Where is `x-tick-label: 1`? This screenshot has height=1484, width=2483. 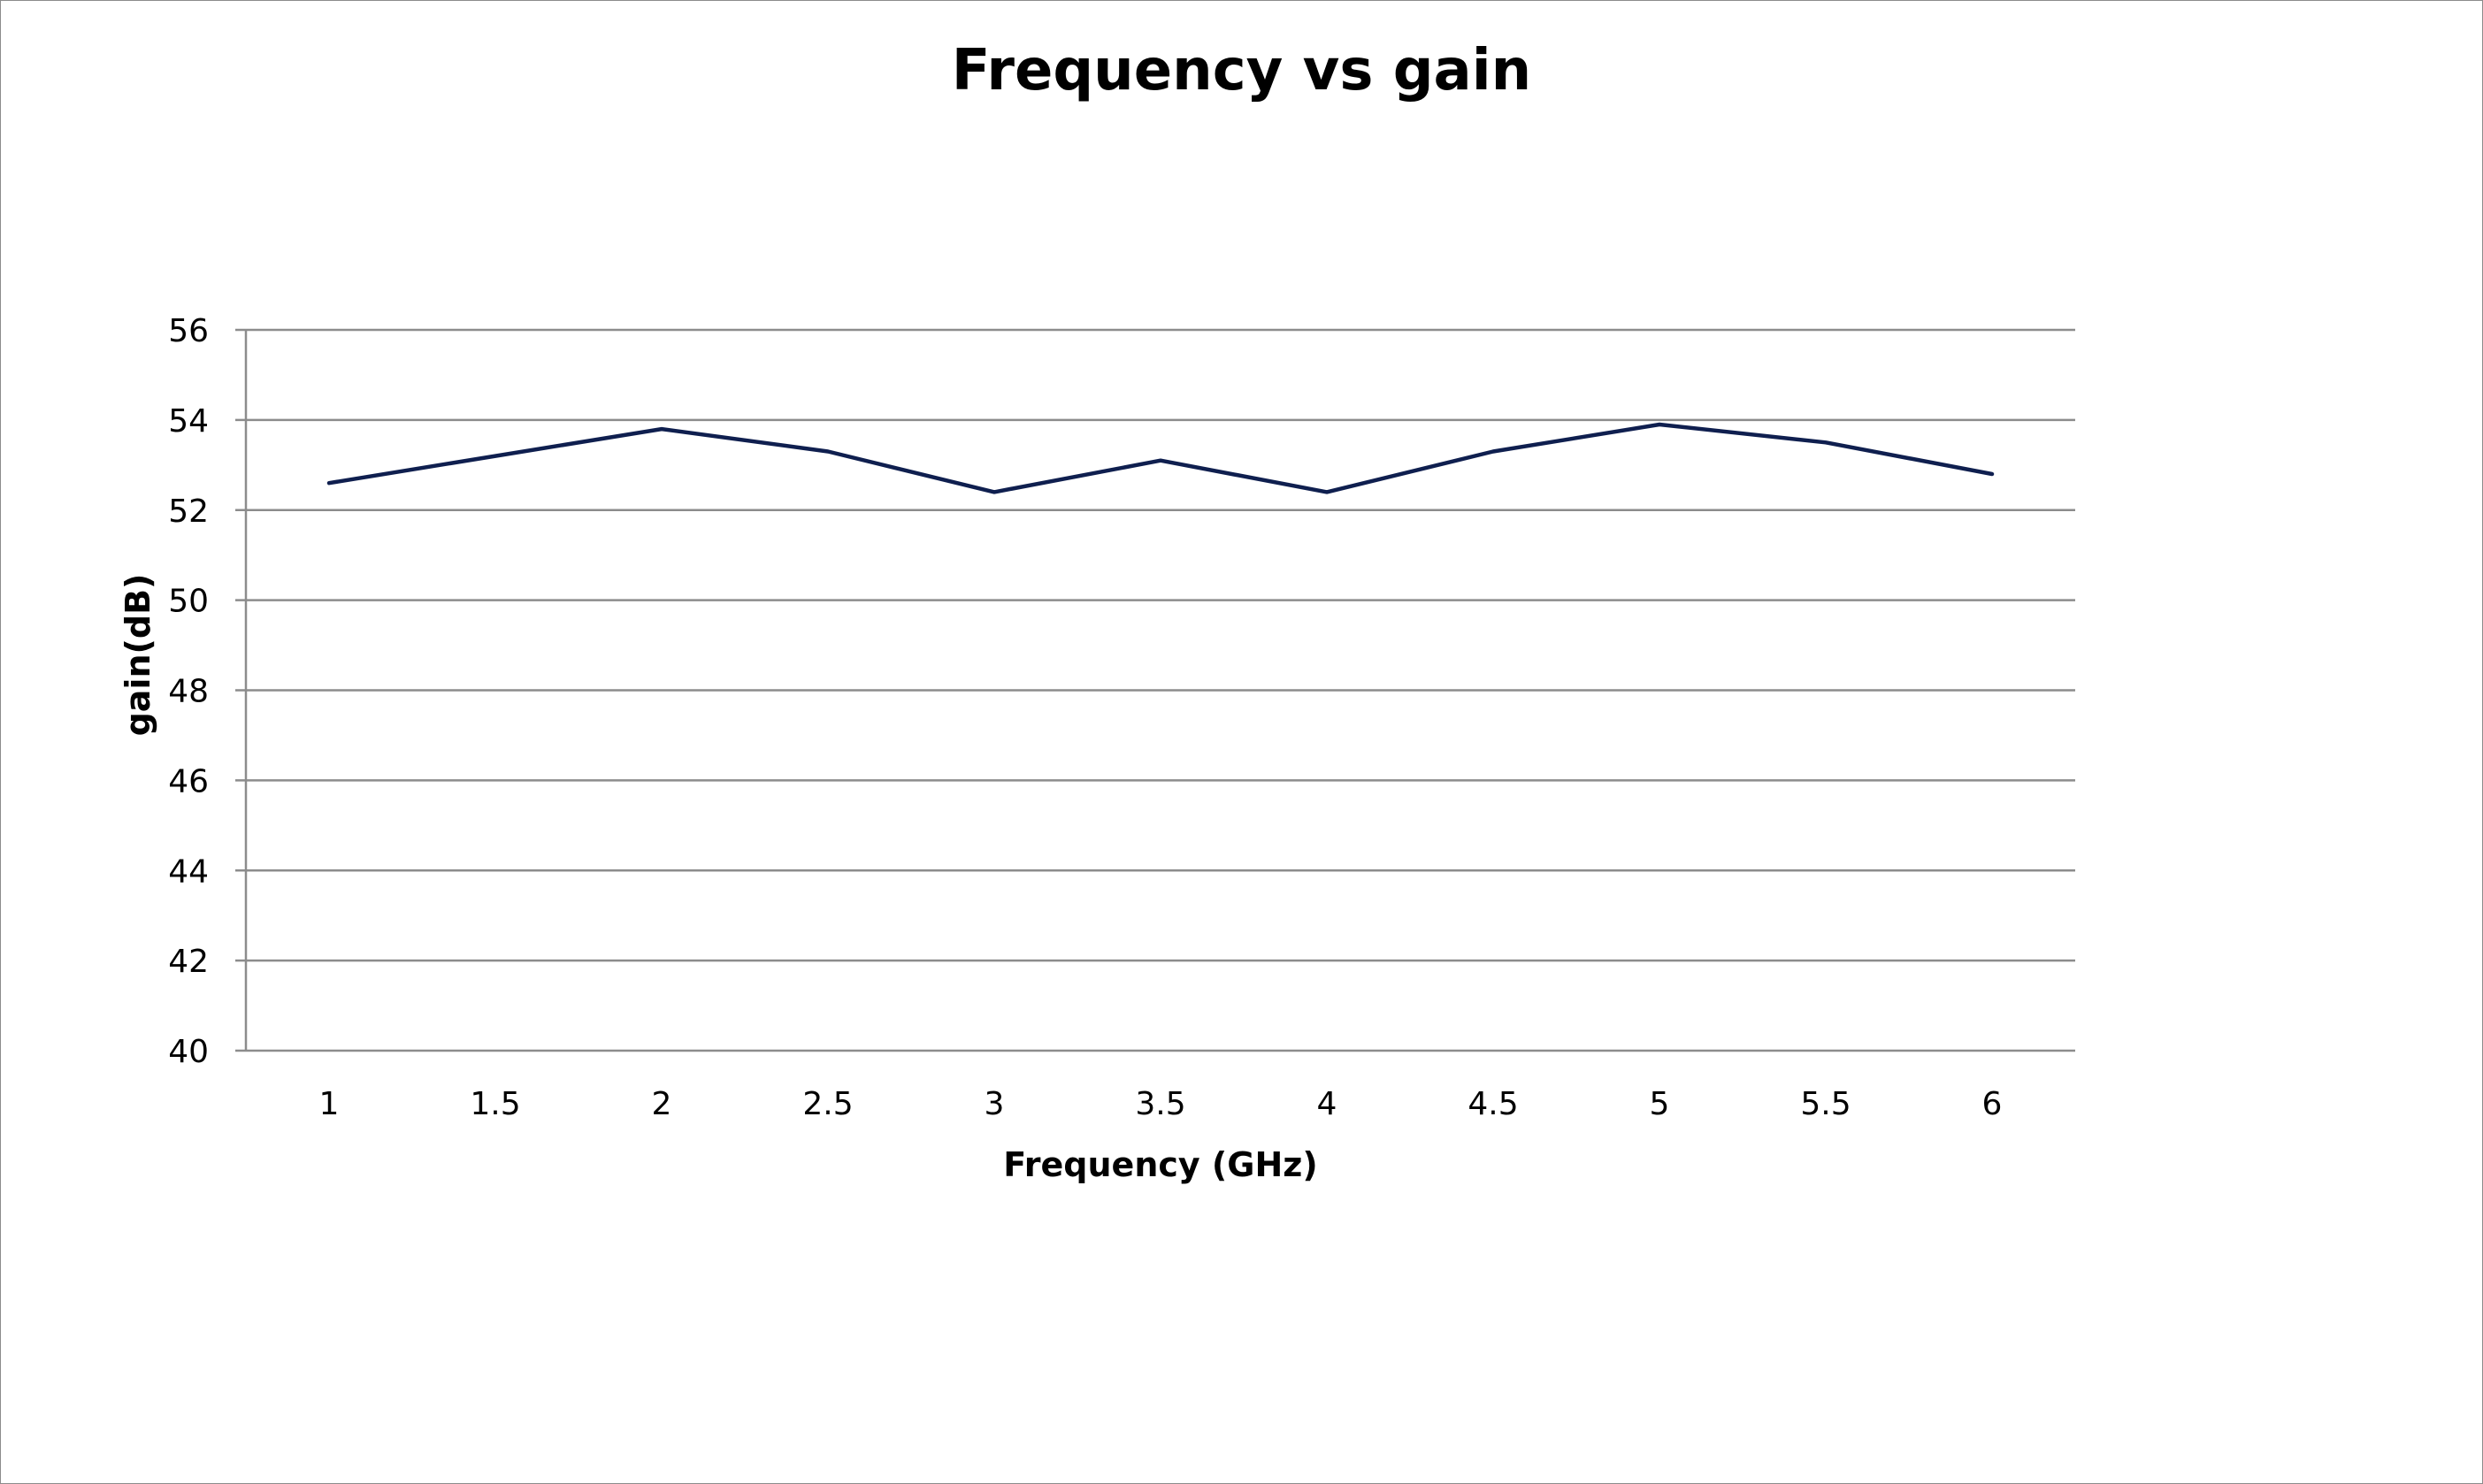 x-tick-label: 1 is located at coordinates (329, 1104).